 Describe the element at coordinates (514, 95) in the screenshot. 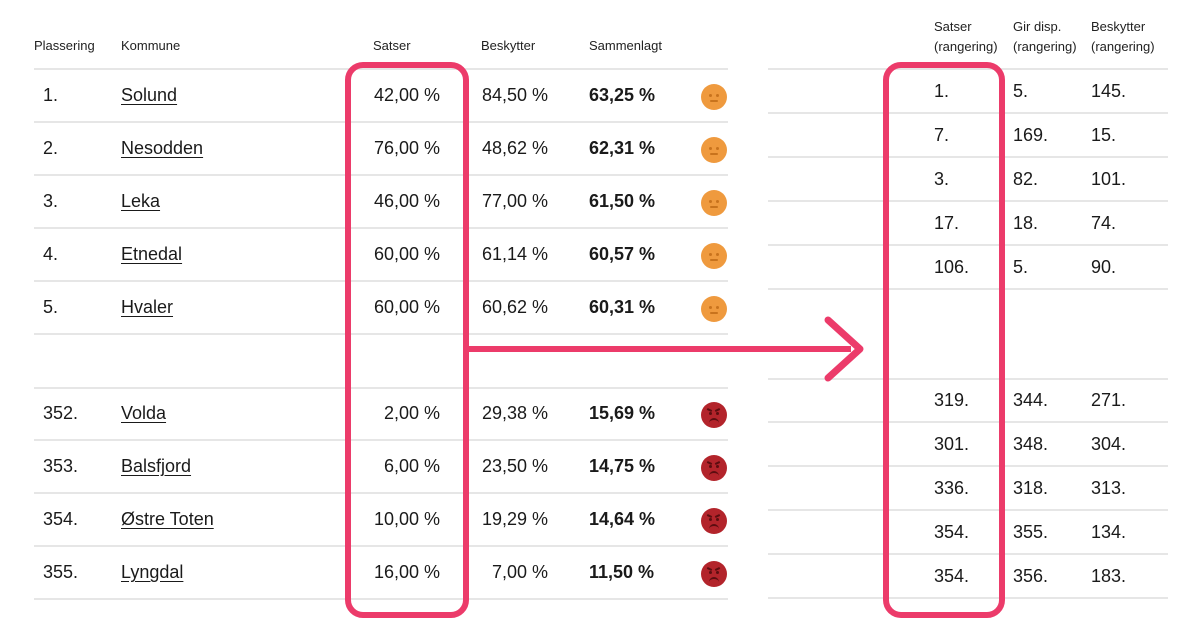

I see `protects-cell: 84,50 %` at that location.